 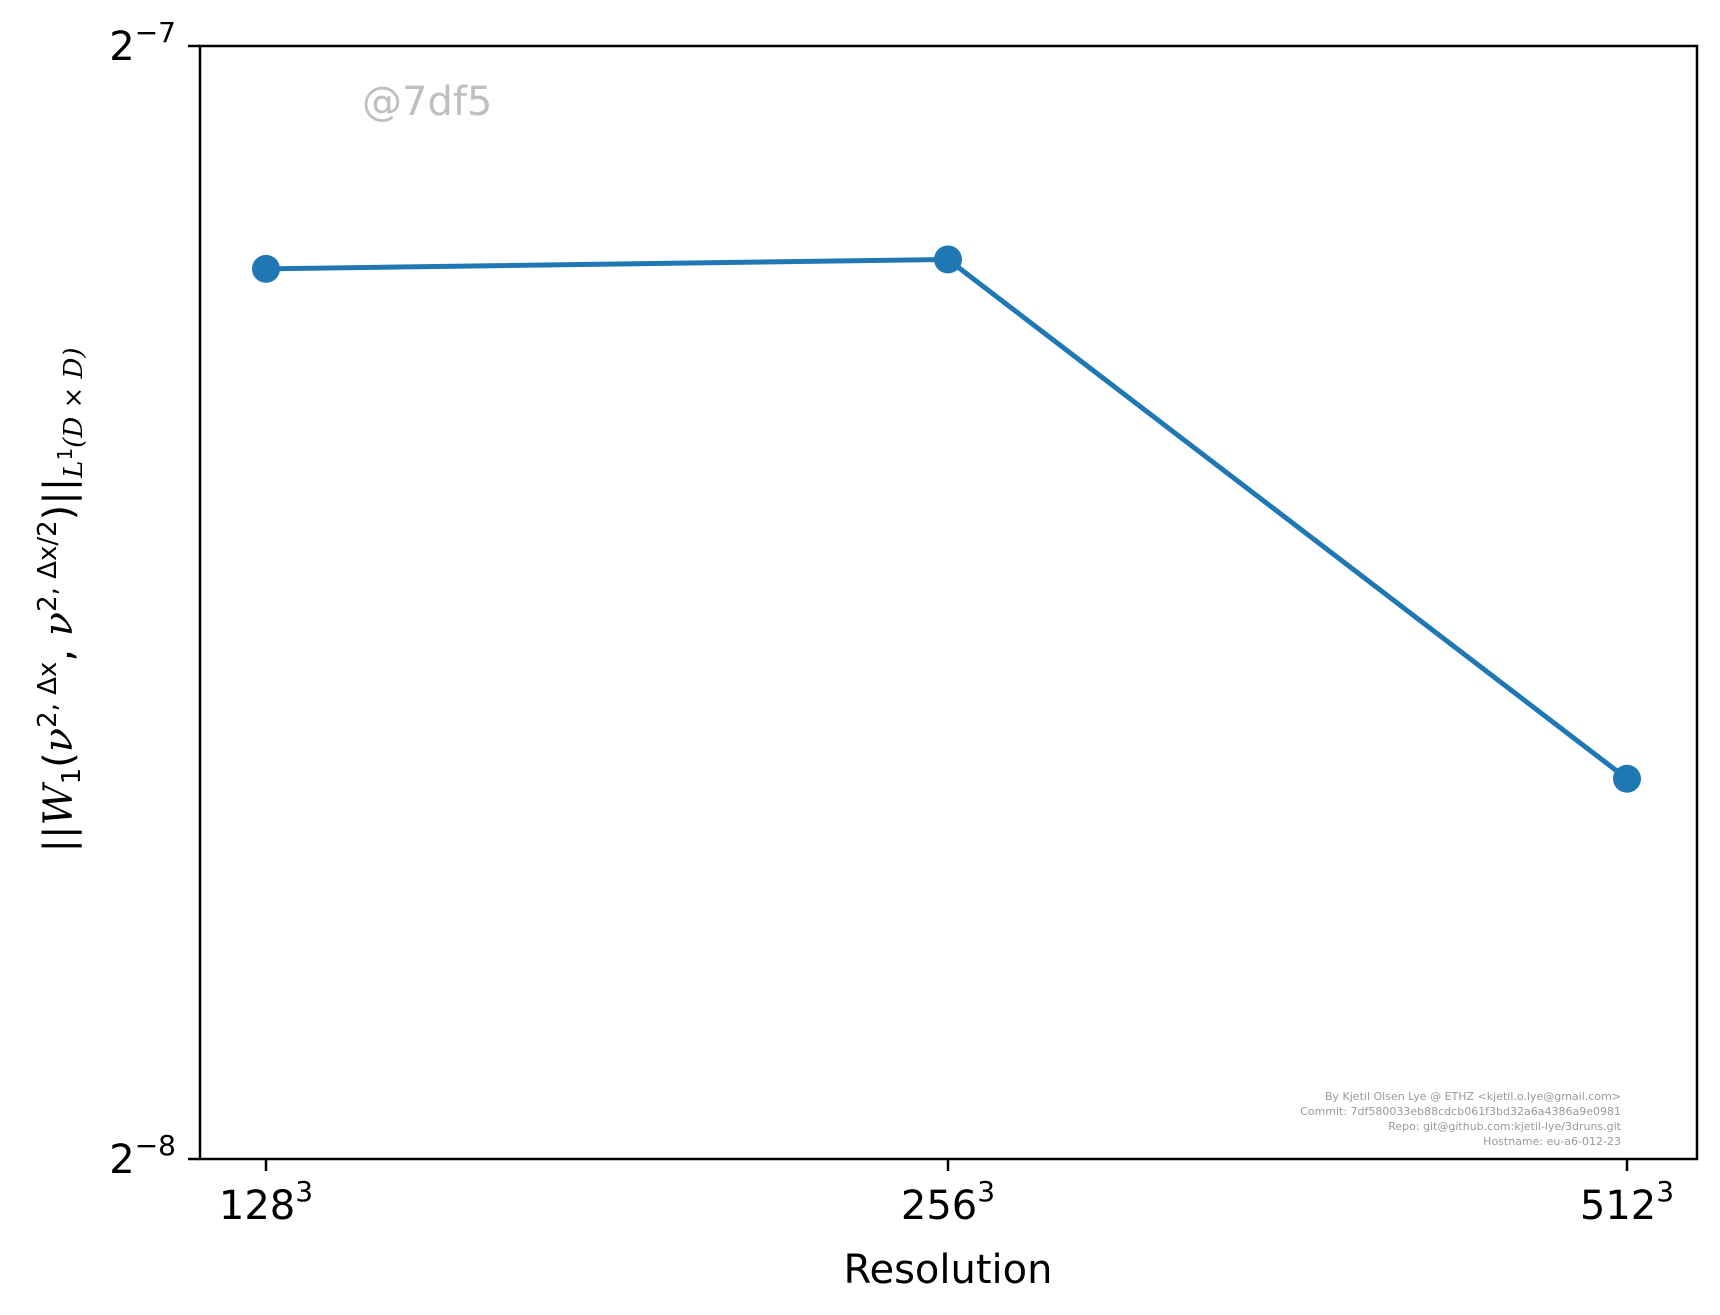 I want to click on y-label-space-sup: 1, so click(x=65, y=454).